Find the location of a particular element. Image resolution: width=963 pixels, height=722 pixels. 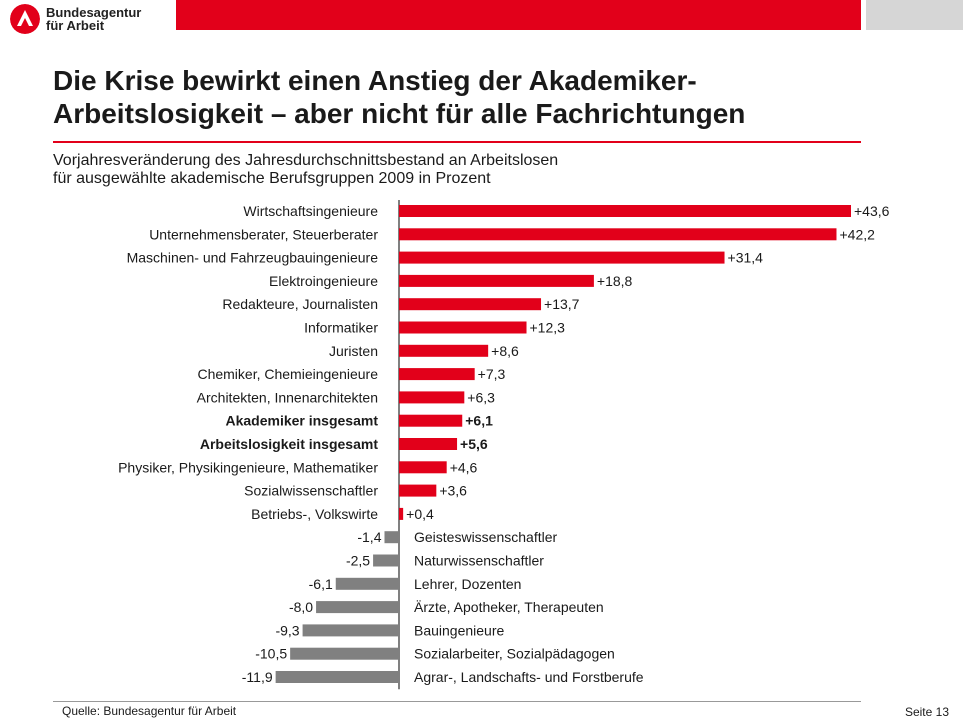

category-label: Arbeitslosigkeit insgesamt is located at coordinates (289, 444).